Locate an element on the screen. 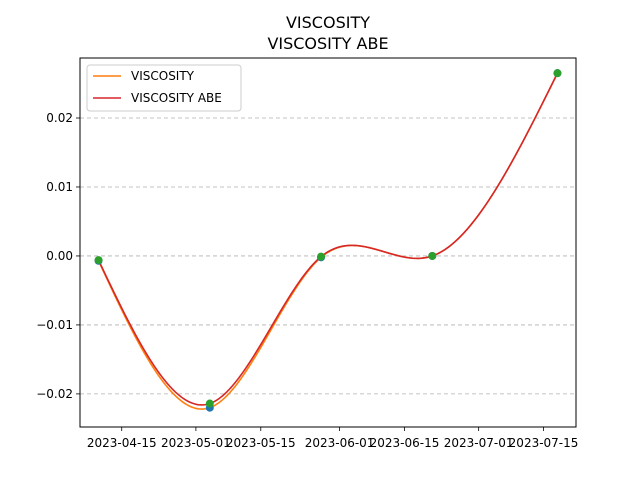 This screenshot has width=640, height=480. legend: VISCOSITY VISCOSITY ABE is located at coordinates (164, 88).